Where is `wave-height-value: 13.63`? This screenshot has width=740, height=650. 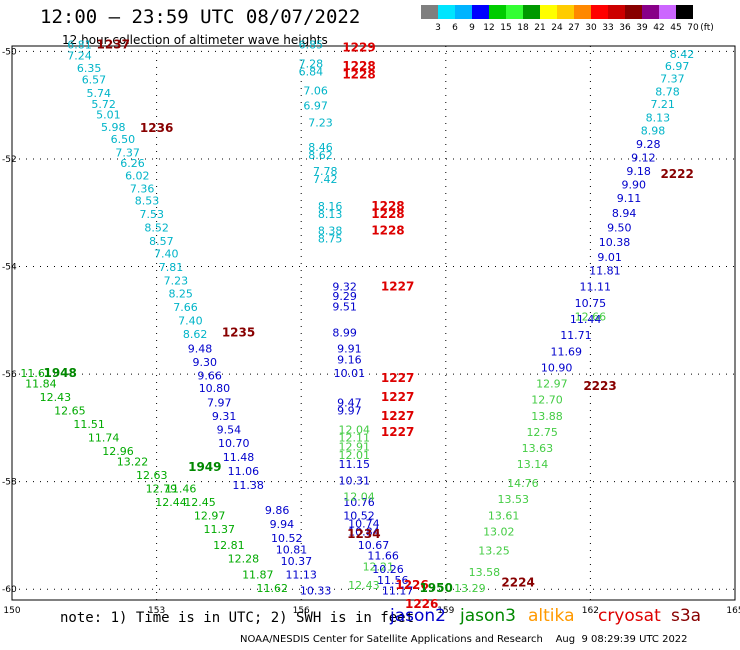 wave-height-value: 13.63 is located at coordinates (538, 448).